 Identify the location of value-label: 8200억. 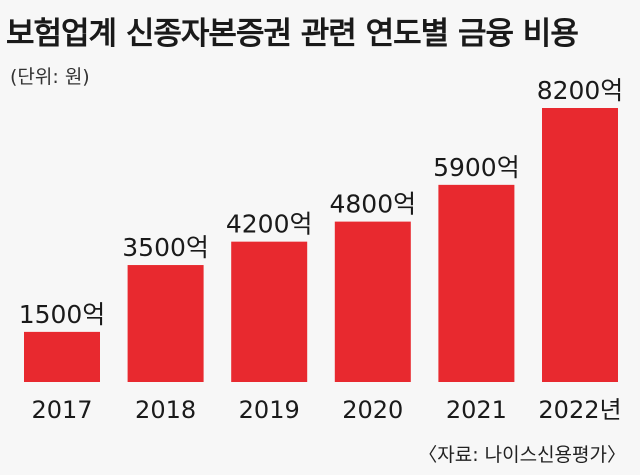
(580, 90).